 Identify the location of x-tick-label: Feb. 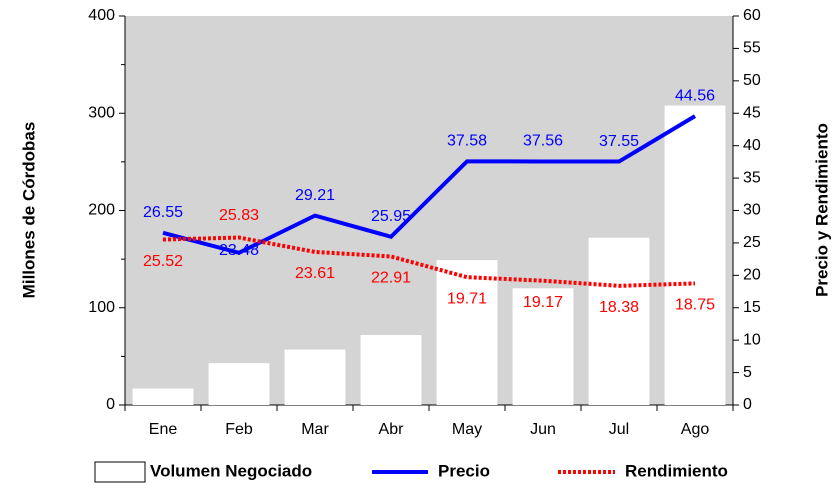
(239, 429).